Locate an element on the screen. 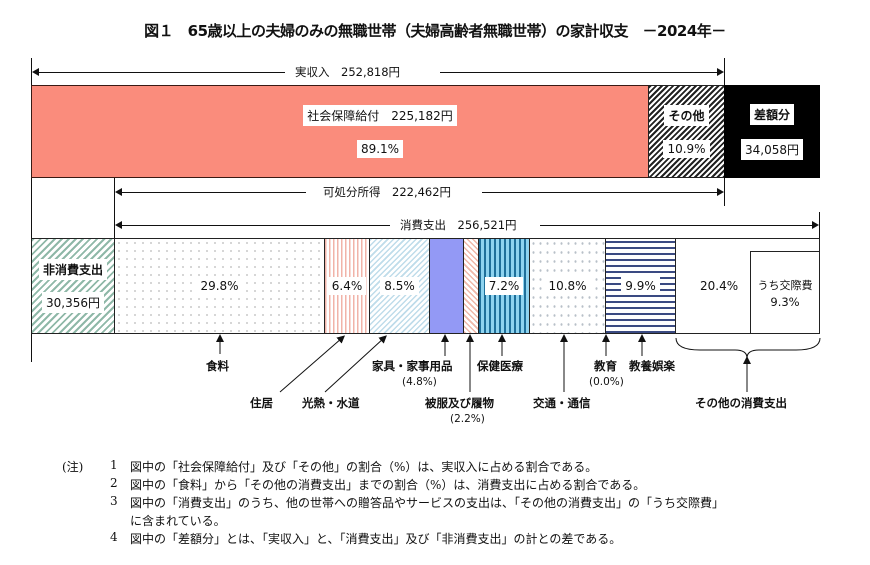 This screenshot has width=870, height=565. segment-utilities: 8.5% is located at coordinates (399, 286).